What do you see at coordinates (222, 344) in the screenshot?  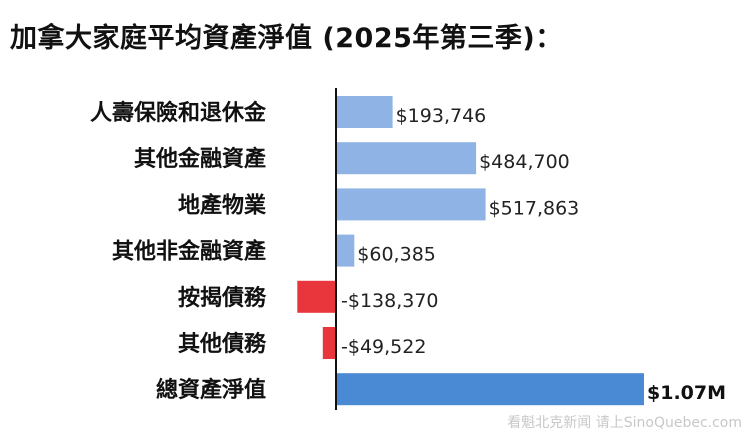 I see `category-label-5: 其他債務` at bounding box center [222, 344].